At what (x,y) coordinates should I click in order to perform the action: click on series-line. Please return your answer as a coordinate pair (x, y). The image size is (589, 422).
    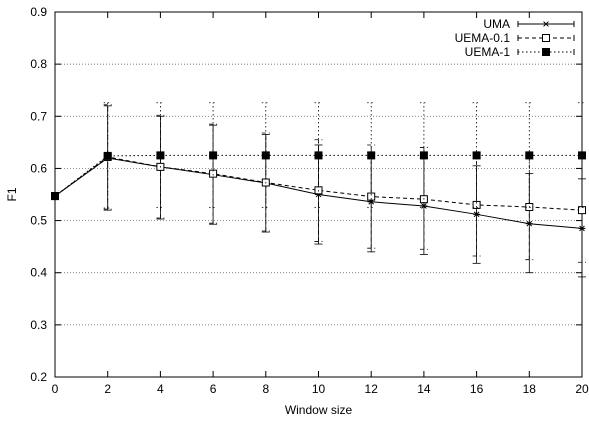
    Looking at the image, I should click on (318, 183).